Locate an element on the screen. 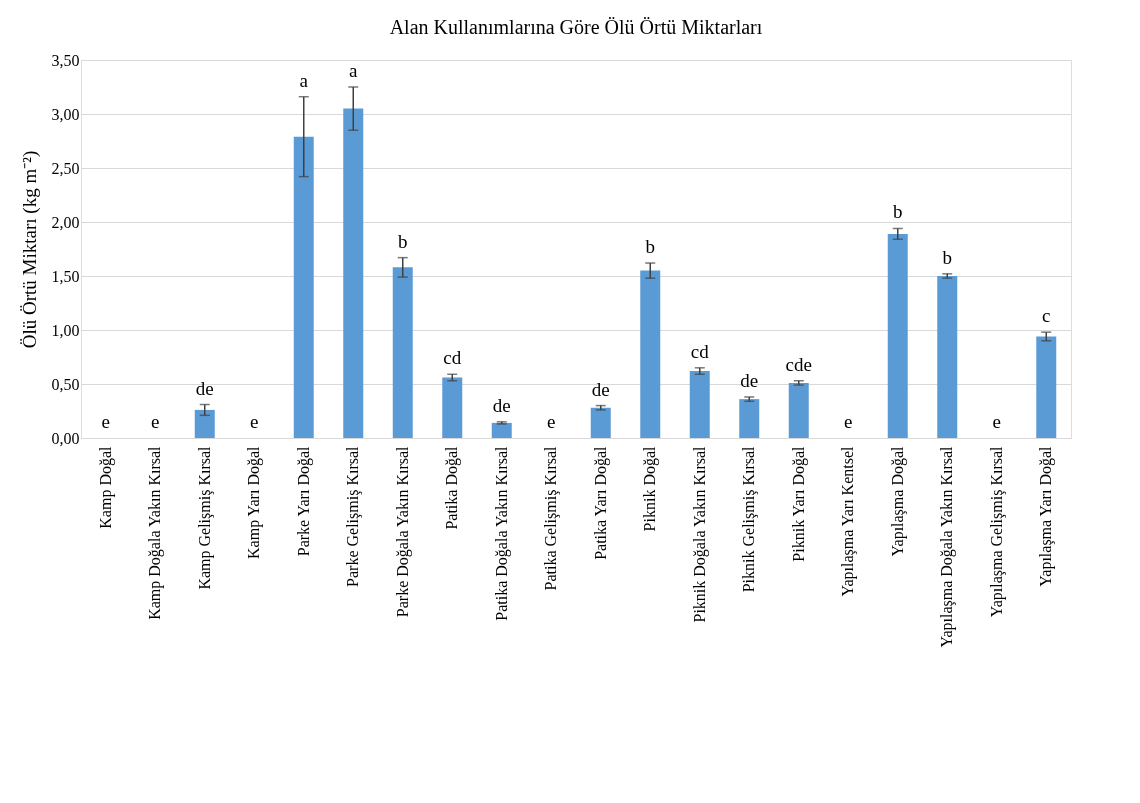  x-tick-label: Piknik Gelişmiş Kırsal is located at coordinates (749, 519).